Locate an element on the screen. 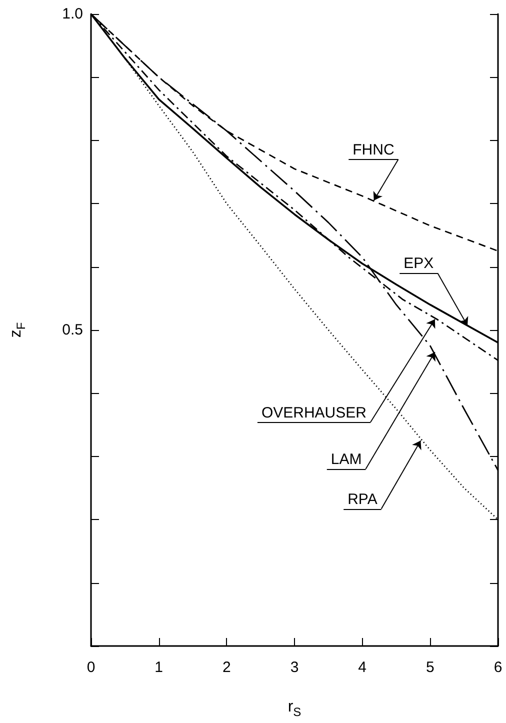 The height and width of the screenshot is (723, 506). annotation: EPX is located at coordinates (419, 263).